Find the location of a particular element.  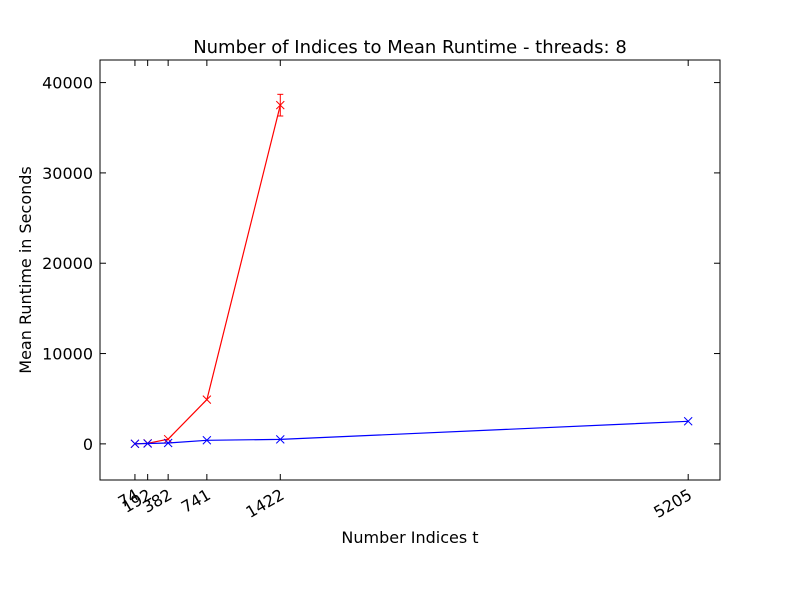

y-tick-label: 30000 is located at coordinates (67, 173).